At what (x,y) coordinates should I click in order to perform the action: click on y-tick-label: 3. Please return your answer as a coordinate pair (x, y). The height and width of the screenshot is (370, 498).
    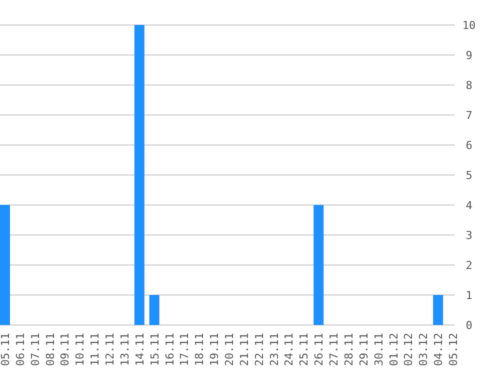
    Looking at the image, I should click on (469, 235).